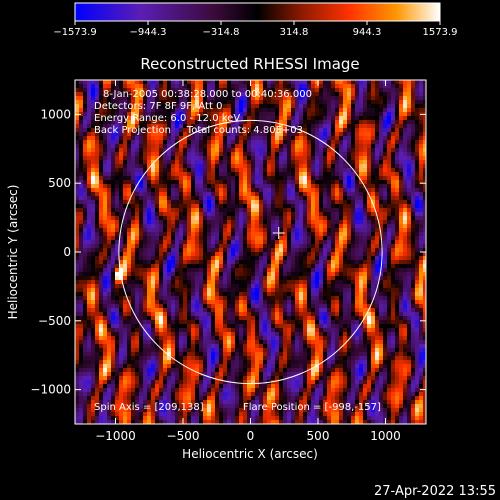  Describe the element at coordinates (249, 64) in the screenshot. I see `chart-title: Reconstructed RHESSI Image` at that location.